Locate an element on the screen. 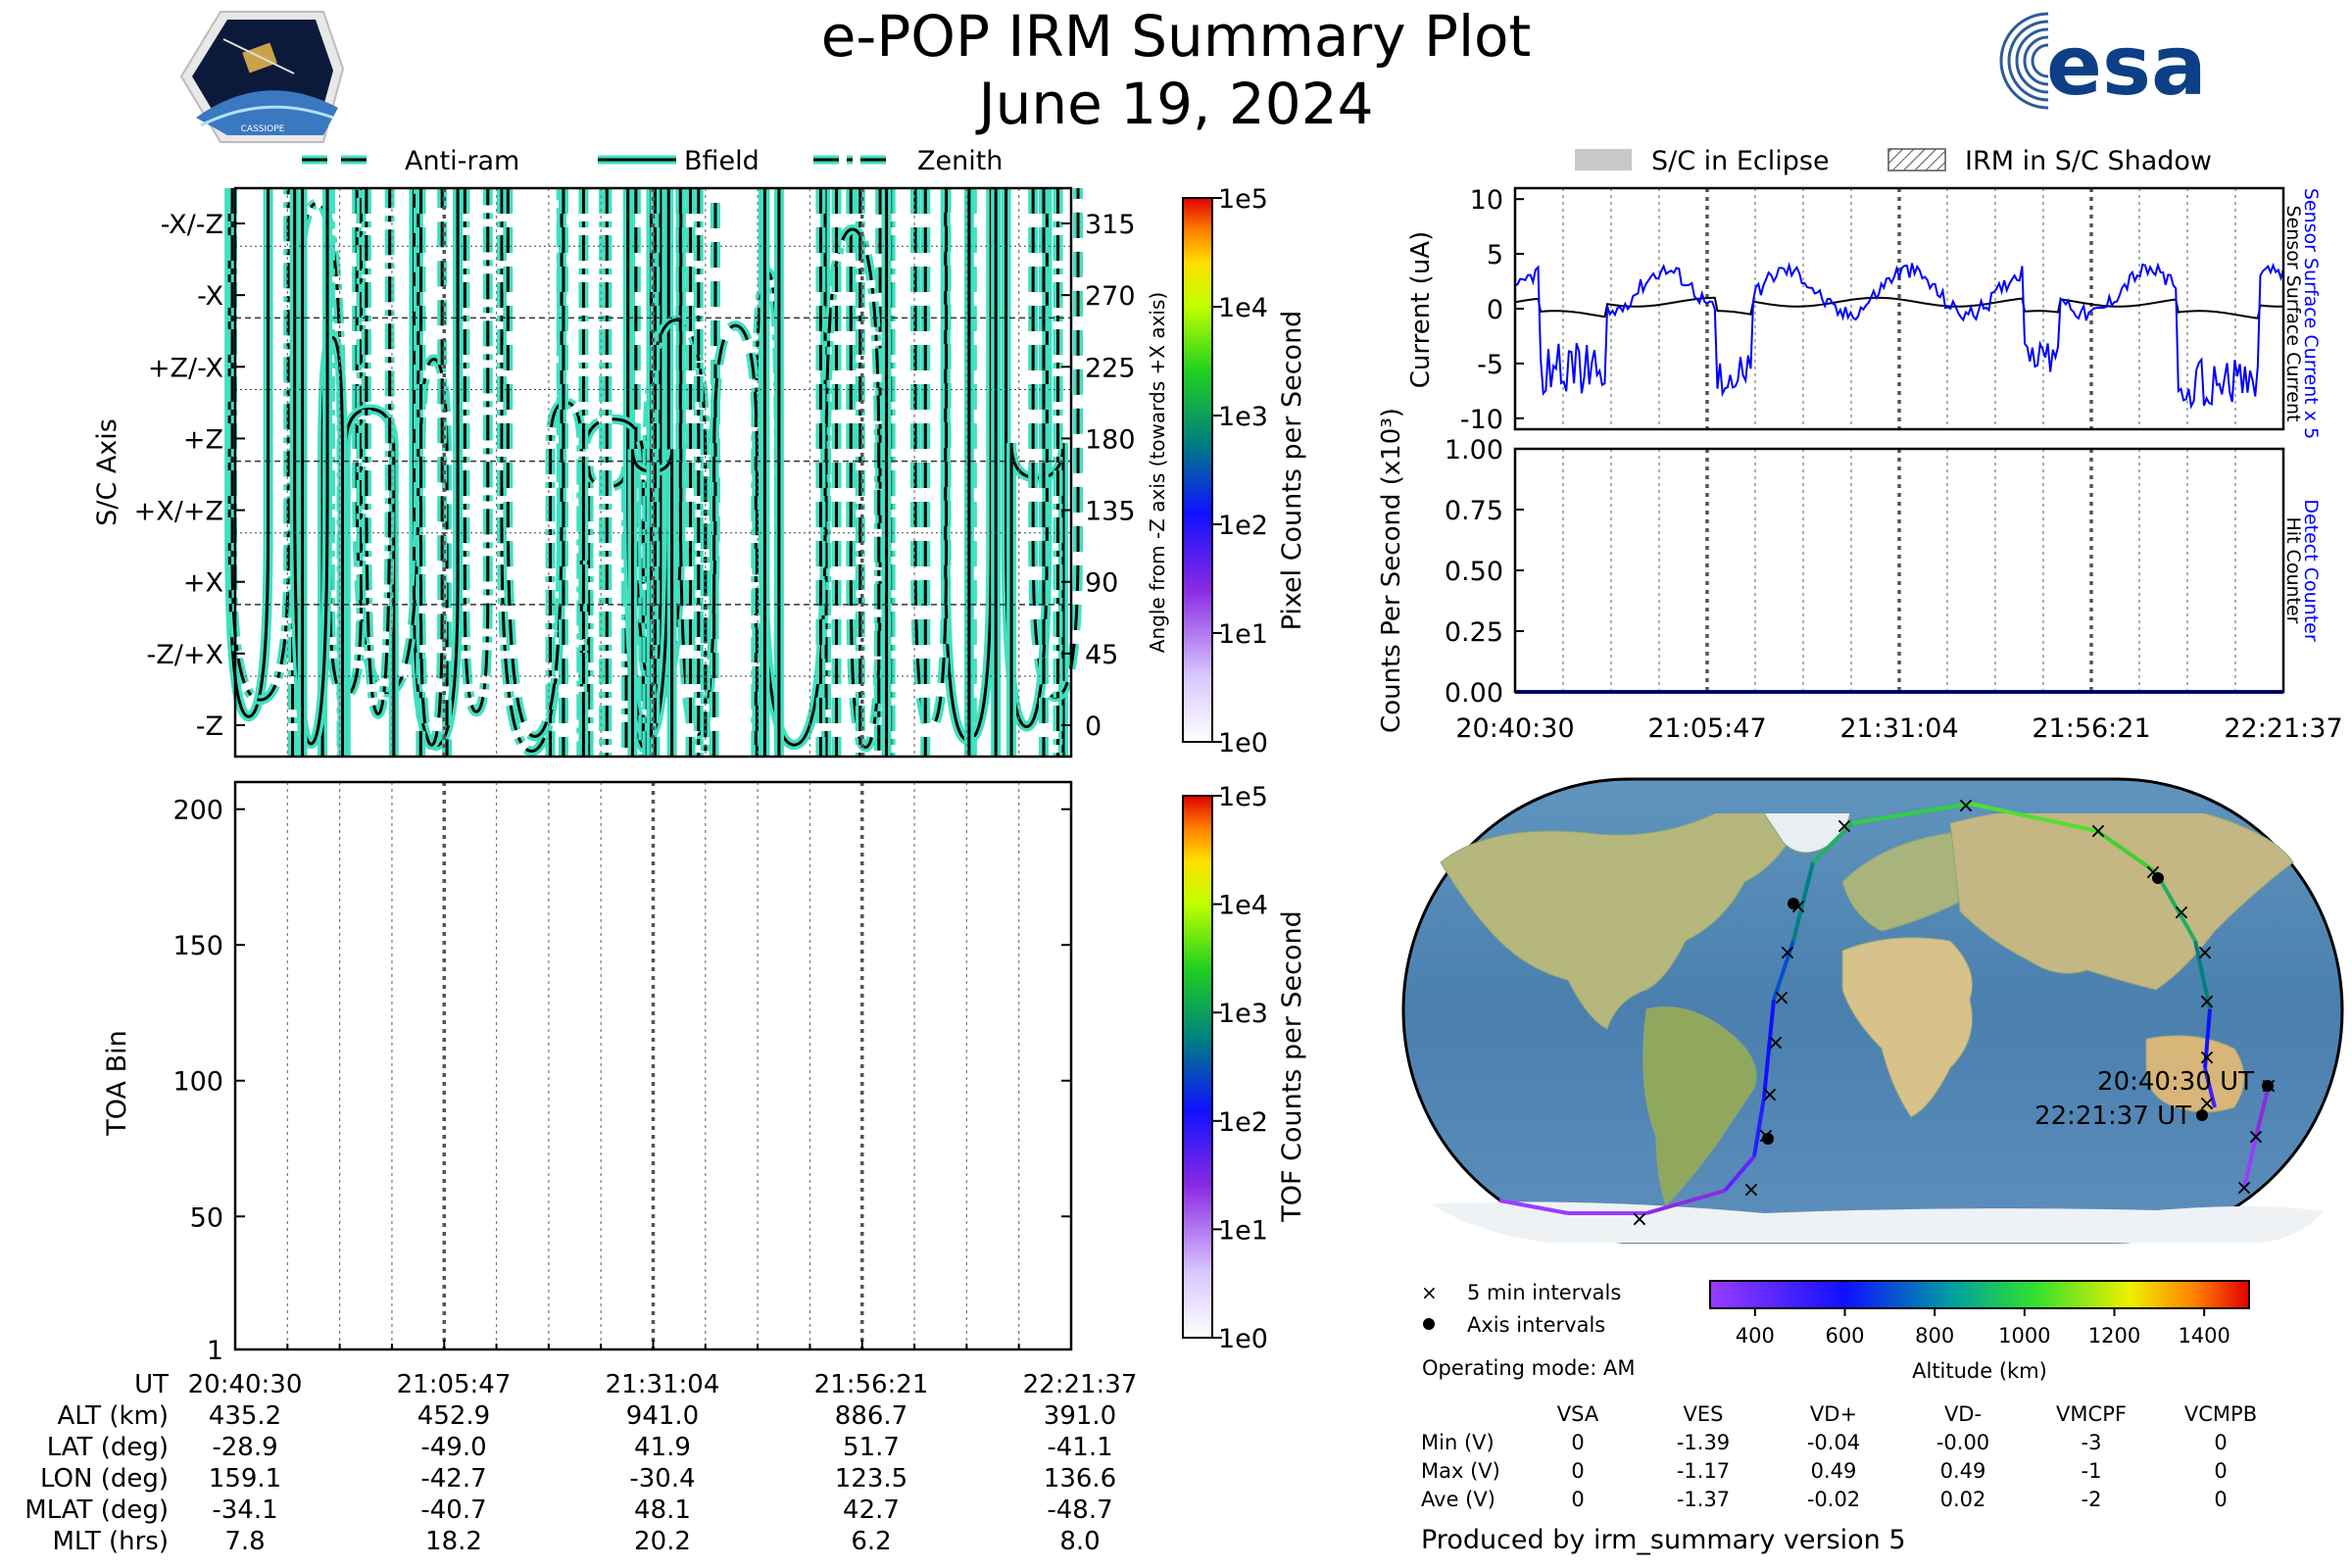 This screenshot has height=1568, width=2352. y2-tick-label: 0 is located at coordinates (1093, 726).